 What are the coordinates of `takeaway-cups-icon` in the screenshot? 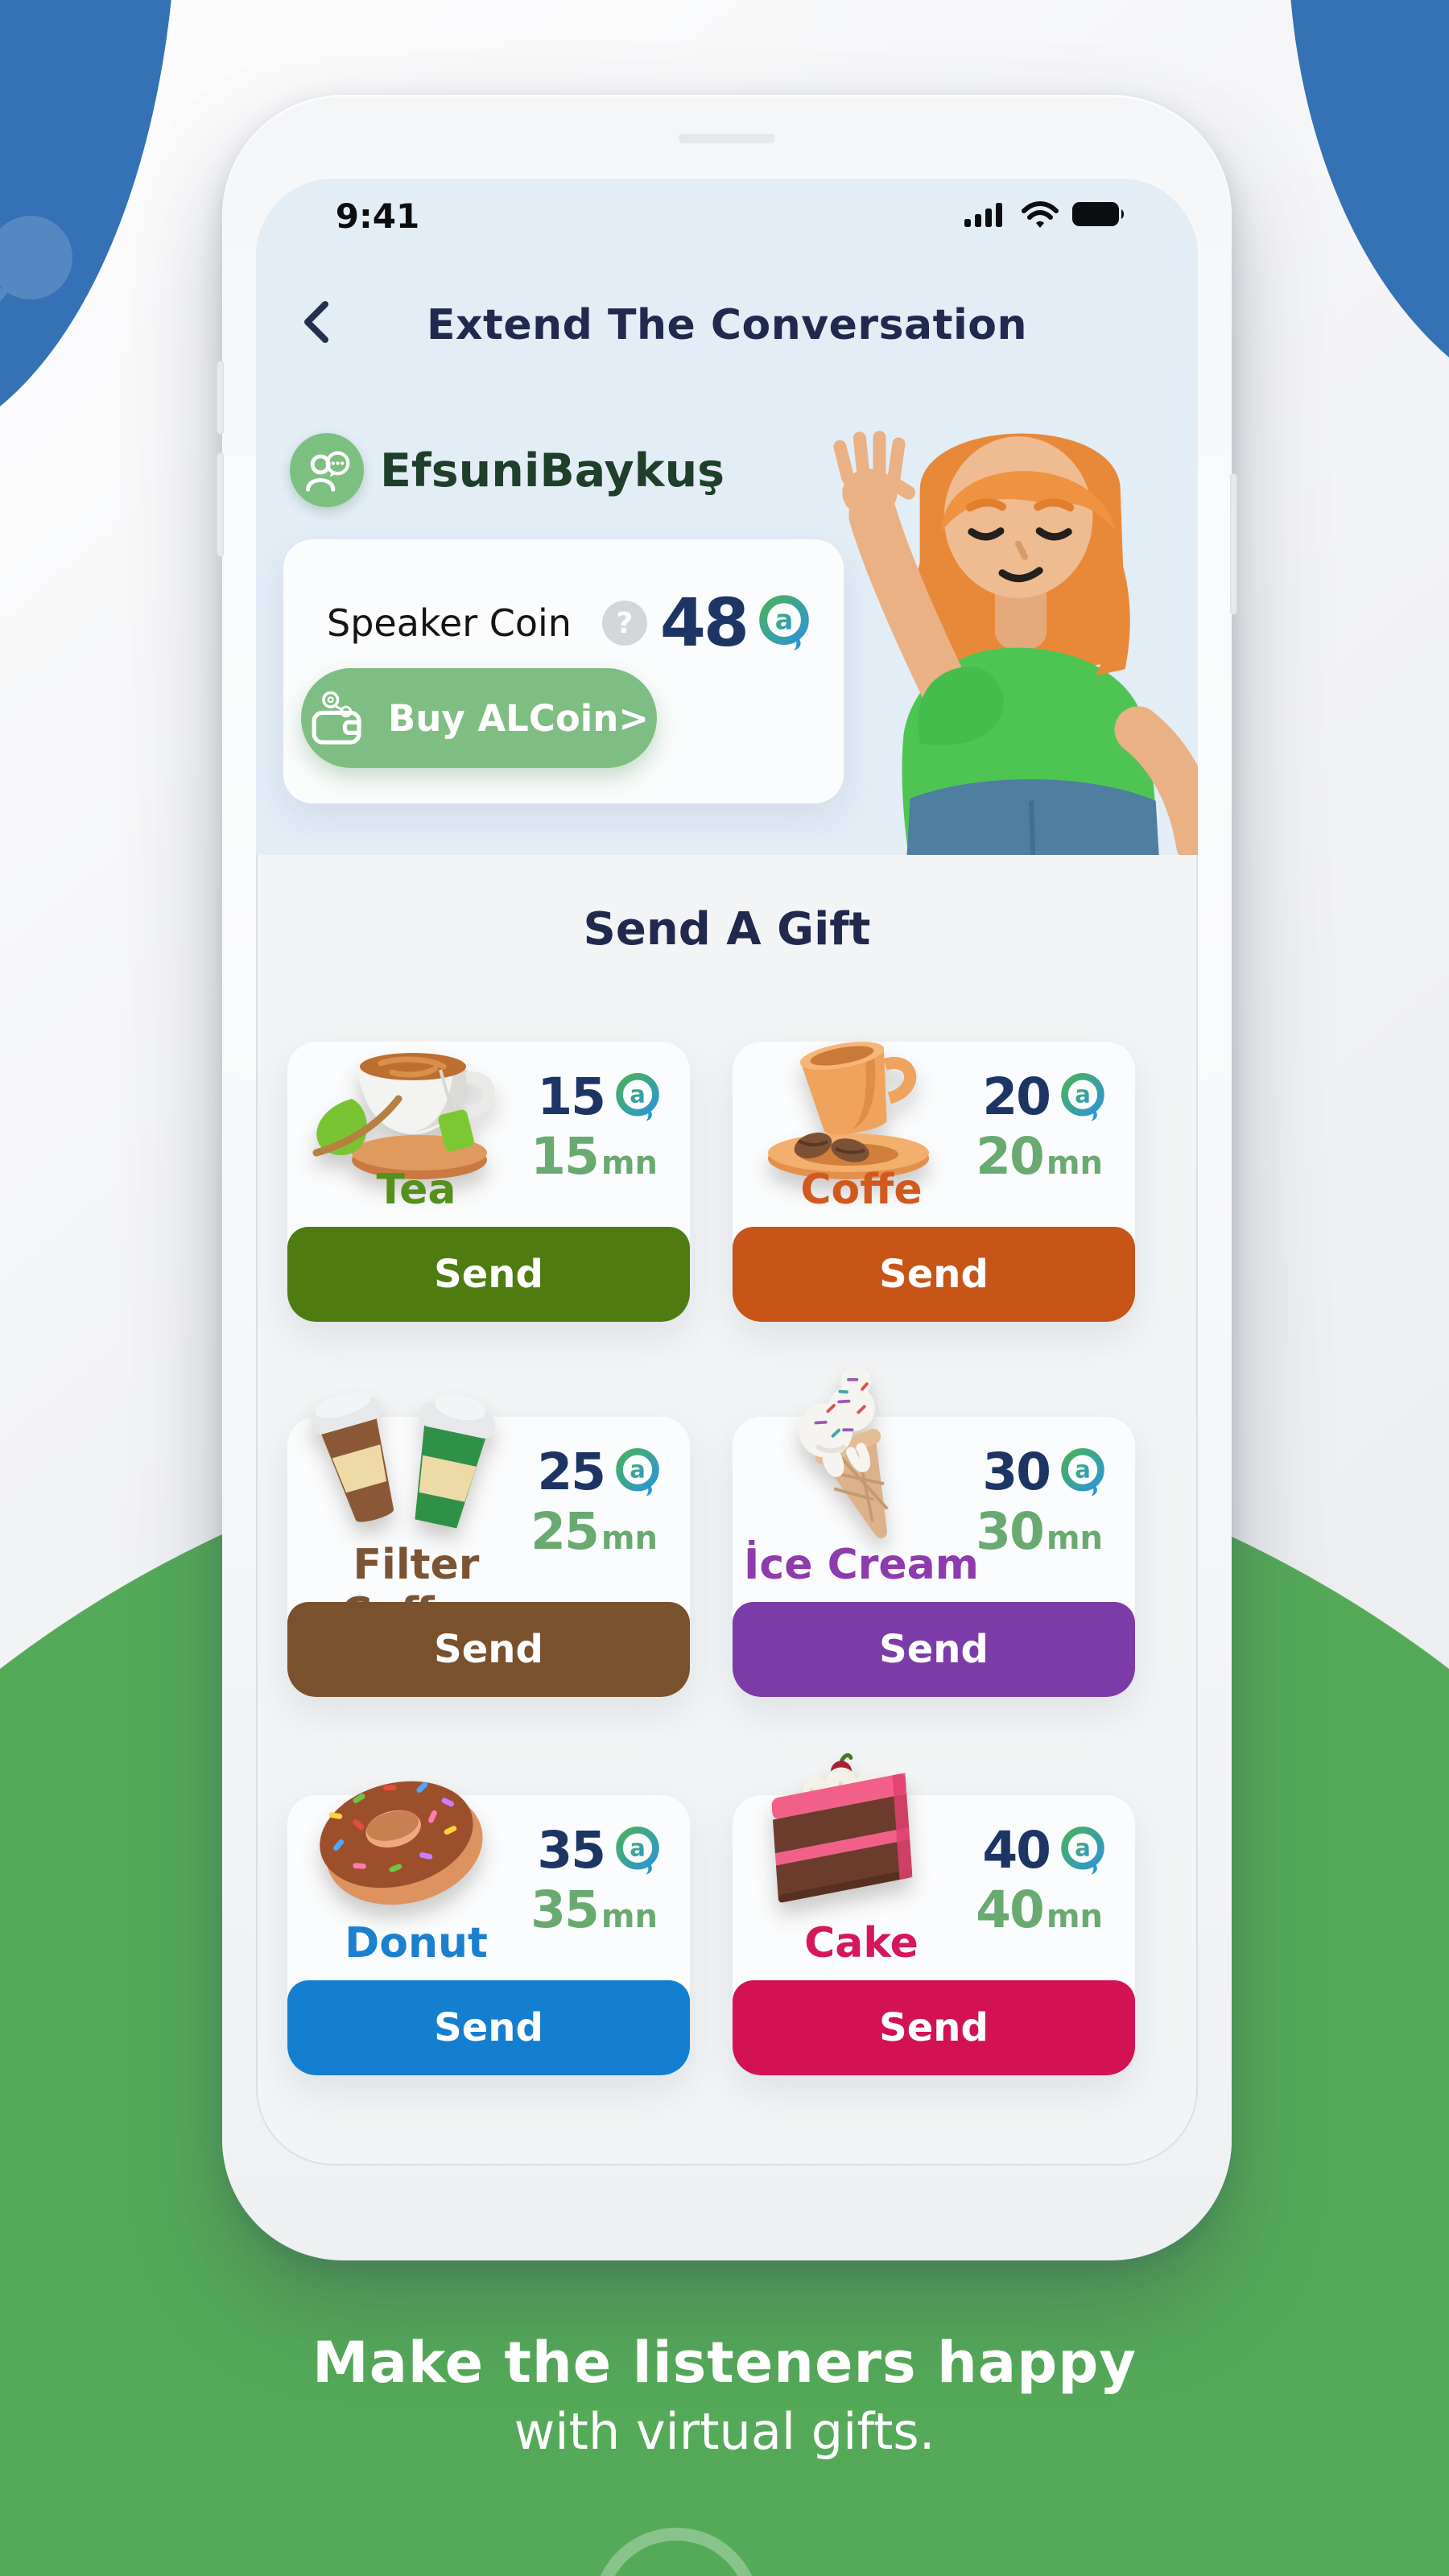 It's located at (403, 1460).